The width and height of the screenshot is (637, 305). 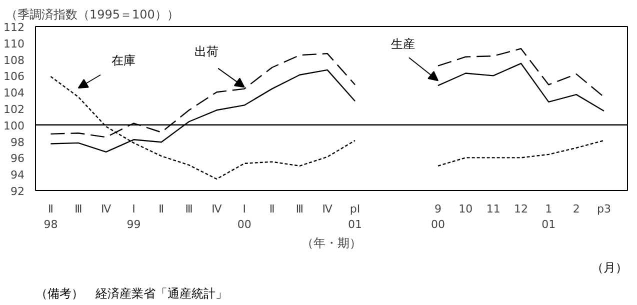 What do you see at coordinates (603, 209) in the screenshot?
I see `x-tick-label: p3` at bounding box center [603, 209].